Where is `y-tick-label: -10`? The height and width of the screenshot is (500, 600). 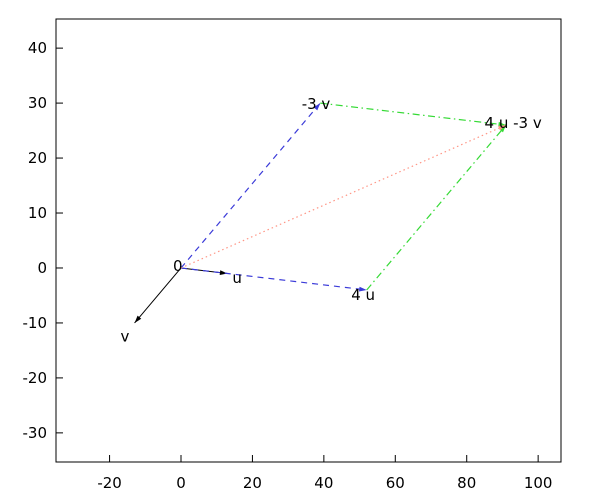 y-tick-label: -10 is located at coordinates (35, 323).